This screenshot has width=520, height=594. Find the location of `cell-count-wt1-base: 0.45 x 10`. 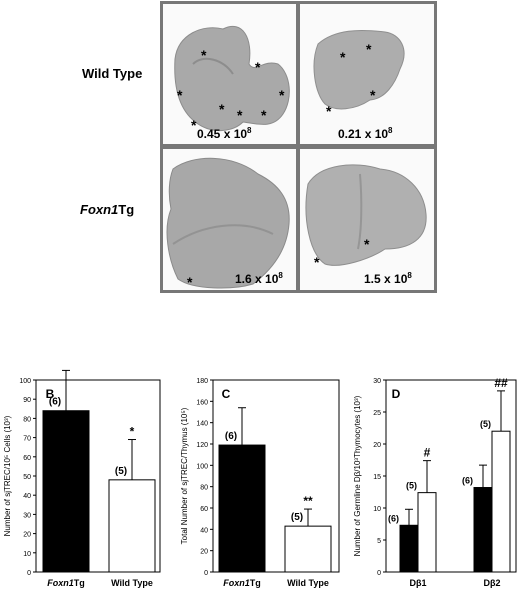

cell-count-wt1-base: 0.45 x 10 is located at coordinates (222, 134).